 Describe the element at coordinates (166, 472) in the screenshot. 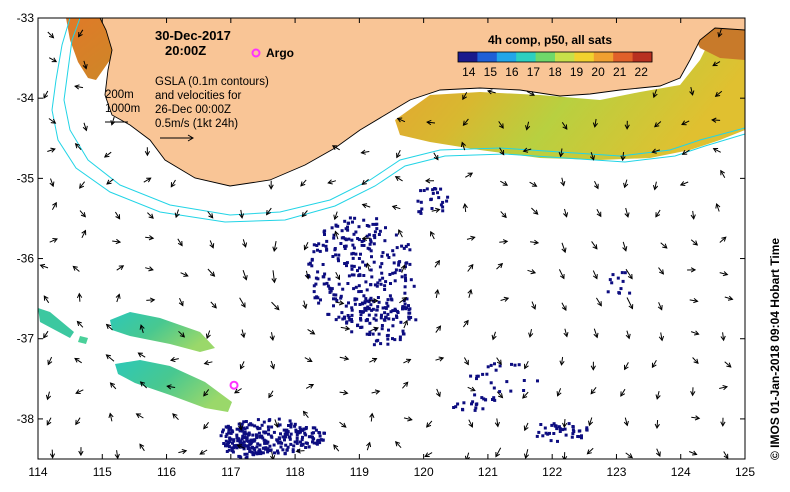

I see `x-tick-label: 116` at that location.